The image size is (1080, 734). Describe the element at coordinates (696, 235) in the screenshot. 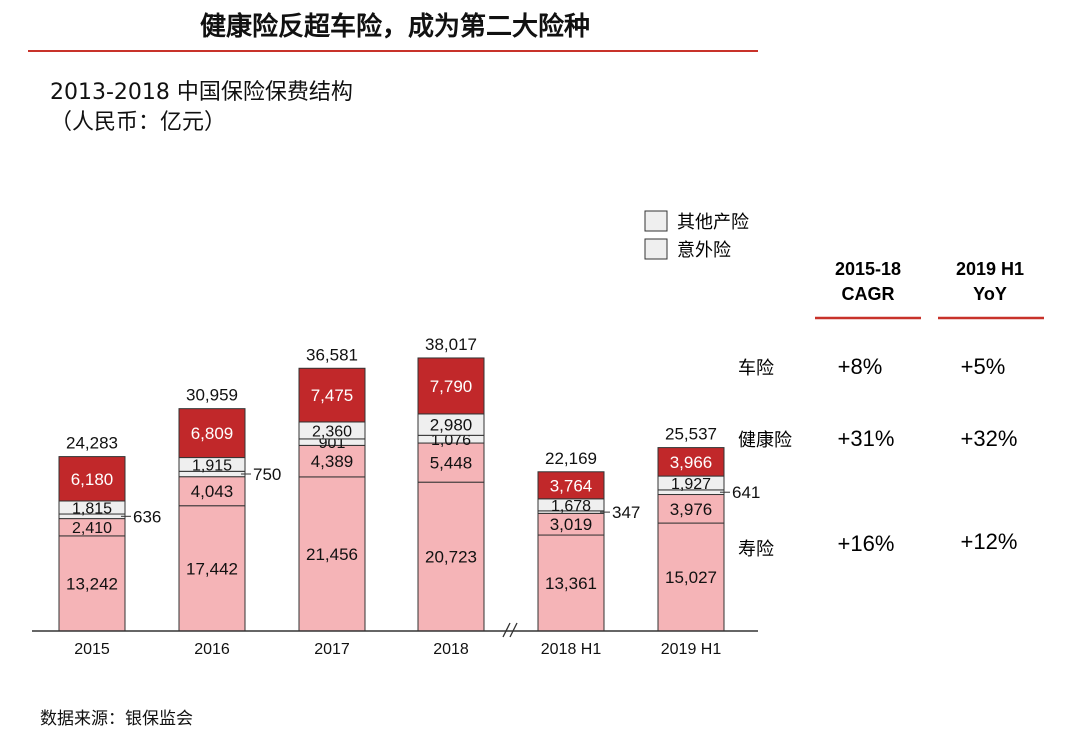

I see `legend: 其他产险 意外险` at that location.